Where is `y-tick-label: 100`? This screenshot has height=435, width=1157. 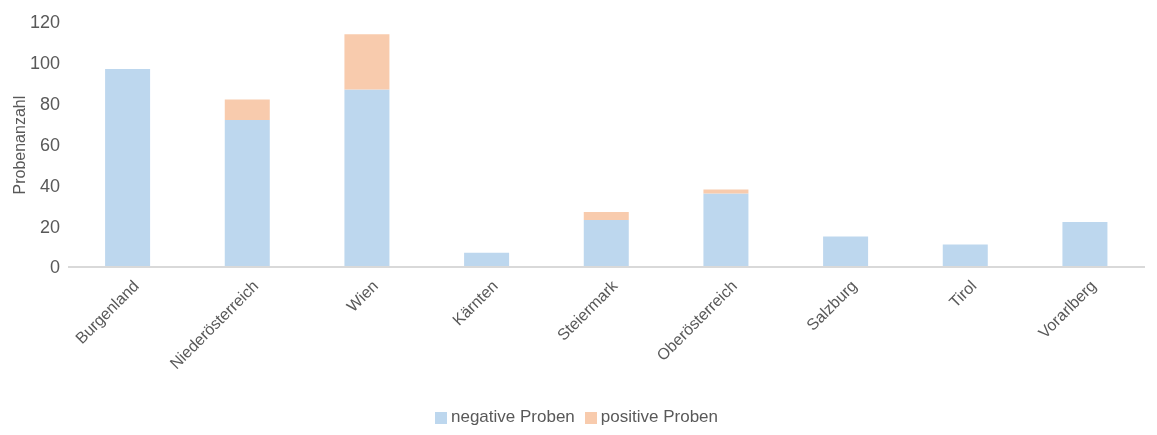
y-tick-label: 100 is located at coordinates (44, 63).